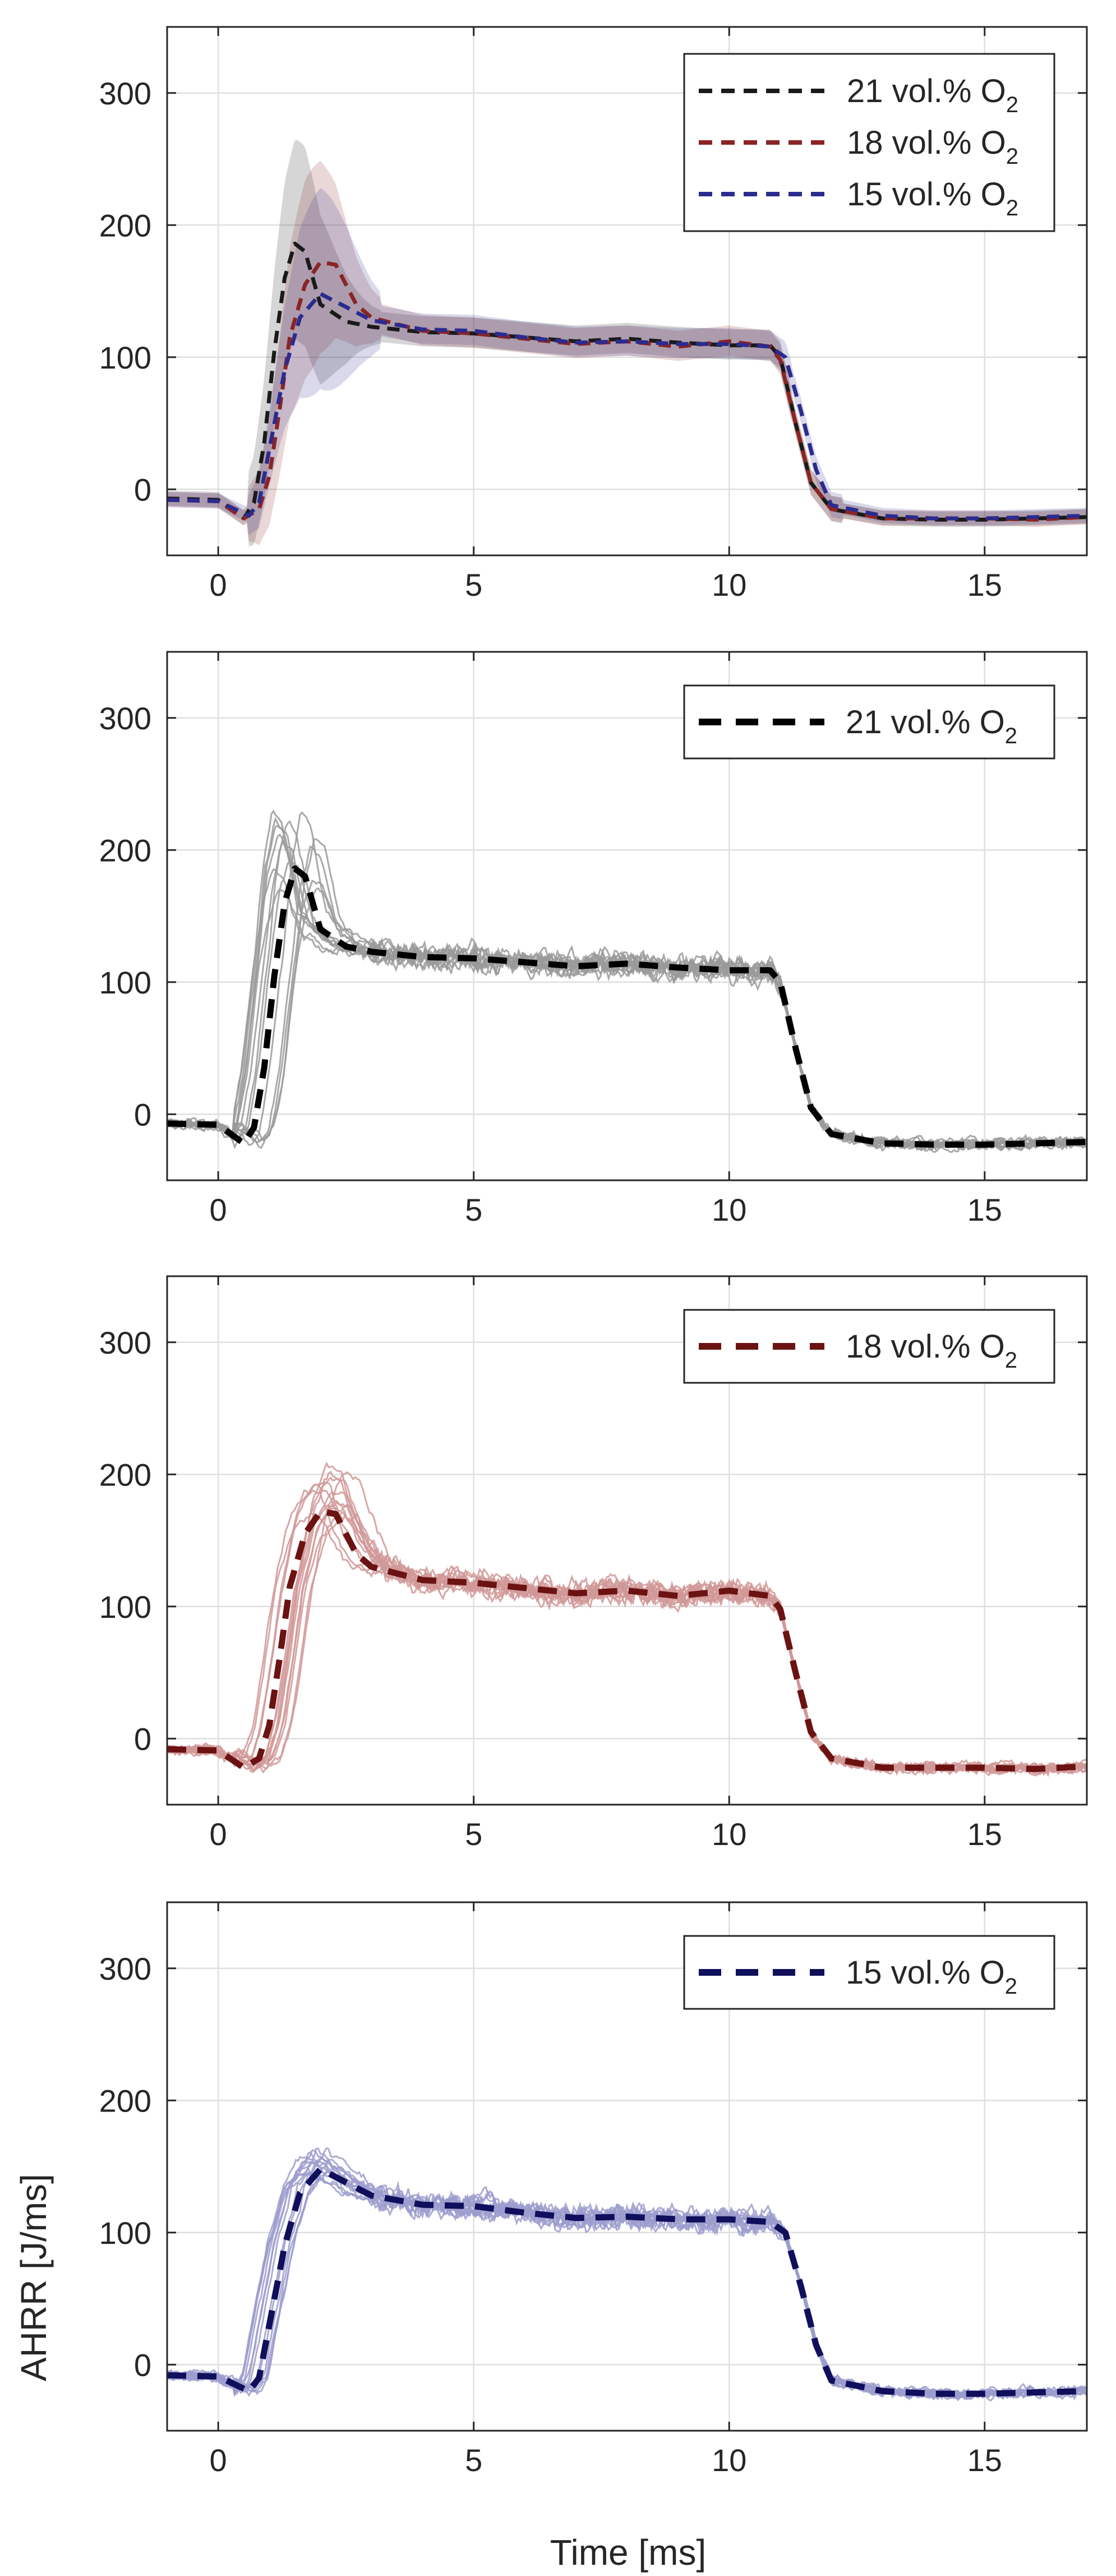 This screenshot has height=2576, width=1116. What do you see at coordinates (869, 1973) in the screenshot?
I see `legend: 15 vol.% O2` at bounding box center [869, 1973].